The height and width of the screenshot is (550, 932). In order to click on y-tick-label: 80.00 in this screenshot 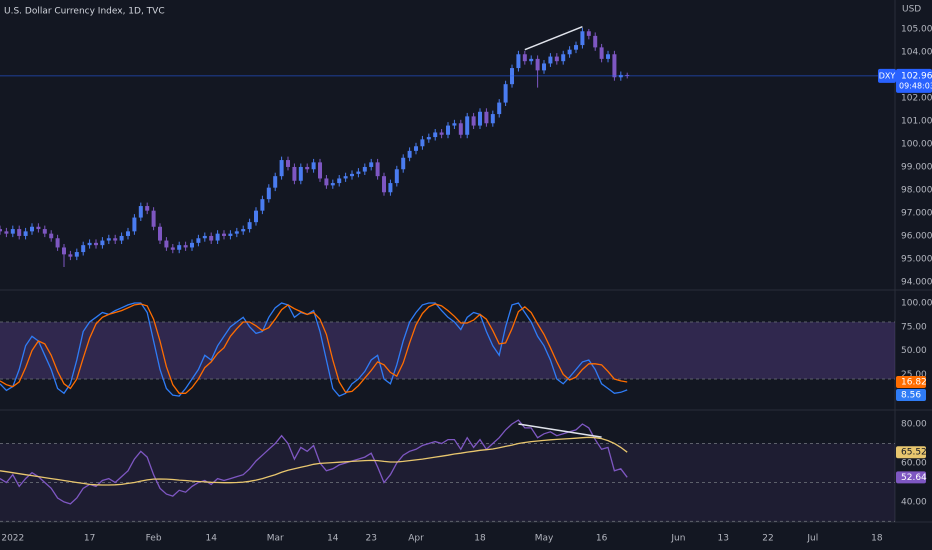, I will do `click(914, 425)`.